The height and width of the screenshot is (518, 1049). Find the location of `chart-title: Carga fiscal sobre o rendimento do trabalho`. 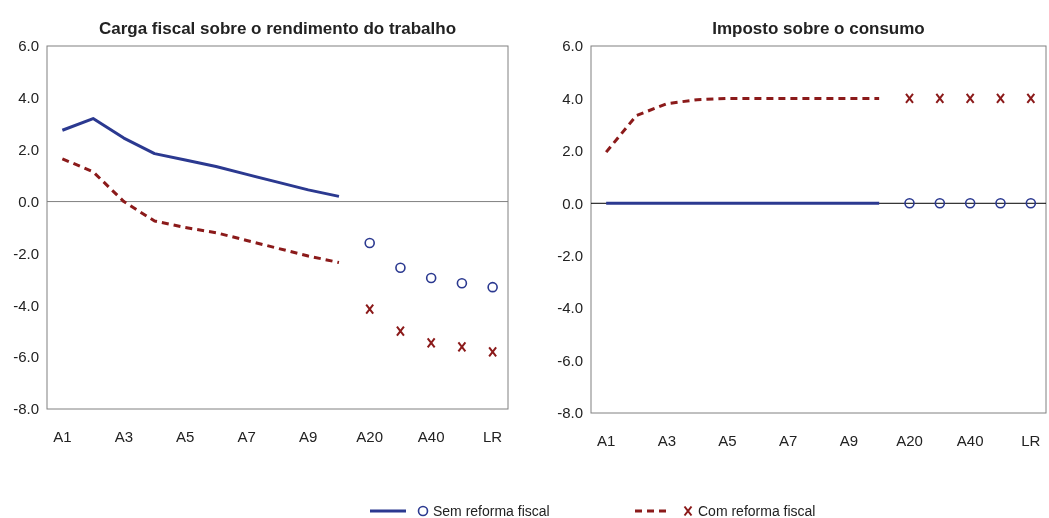

chart-title: Carga fiscal sobre o rendimento do trabalho is located at coordinates (277, 28).